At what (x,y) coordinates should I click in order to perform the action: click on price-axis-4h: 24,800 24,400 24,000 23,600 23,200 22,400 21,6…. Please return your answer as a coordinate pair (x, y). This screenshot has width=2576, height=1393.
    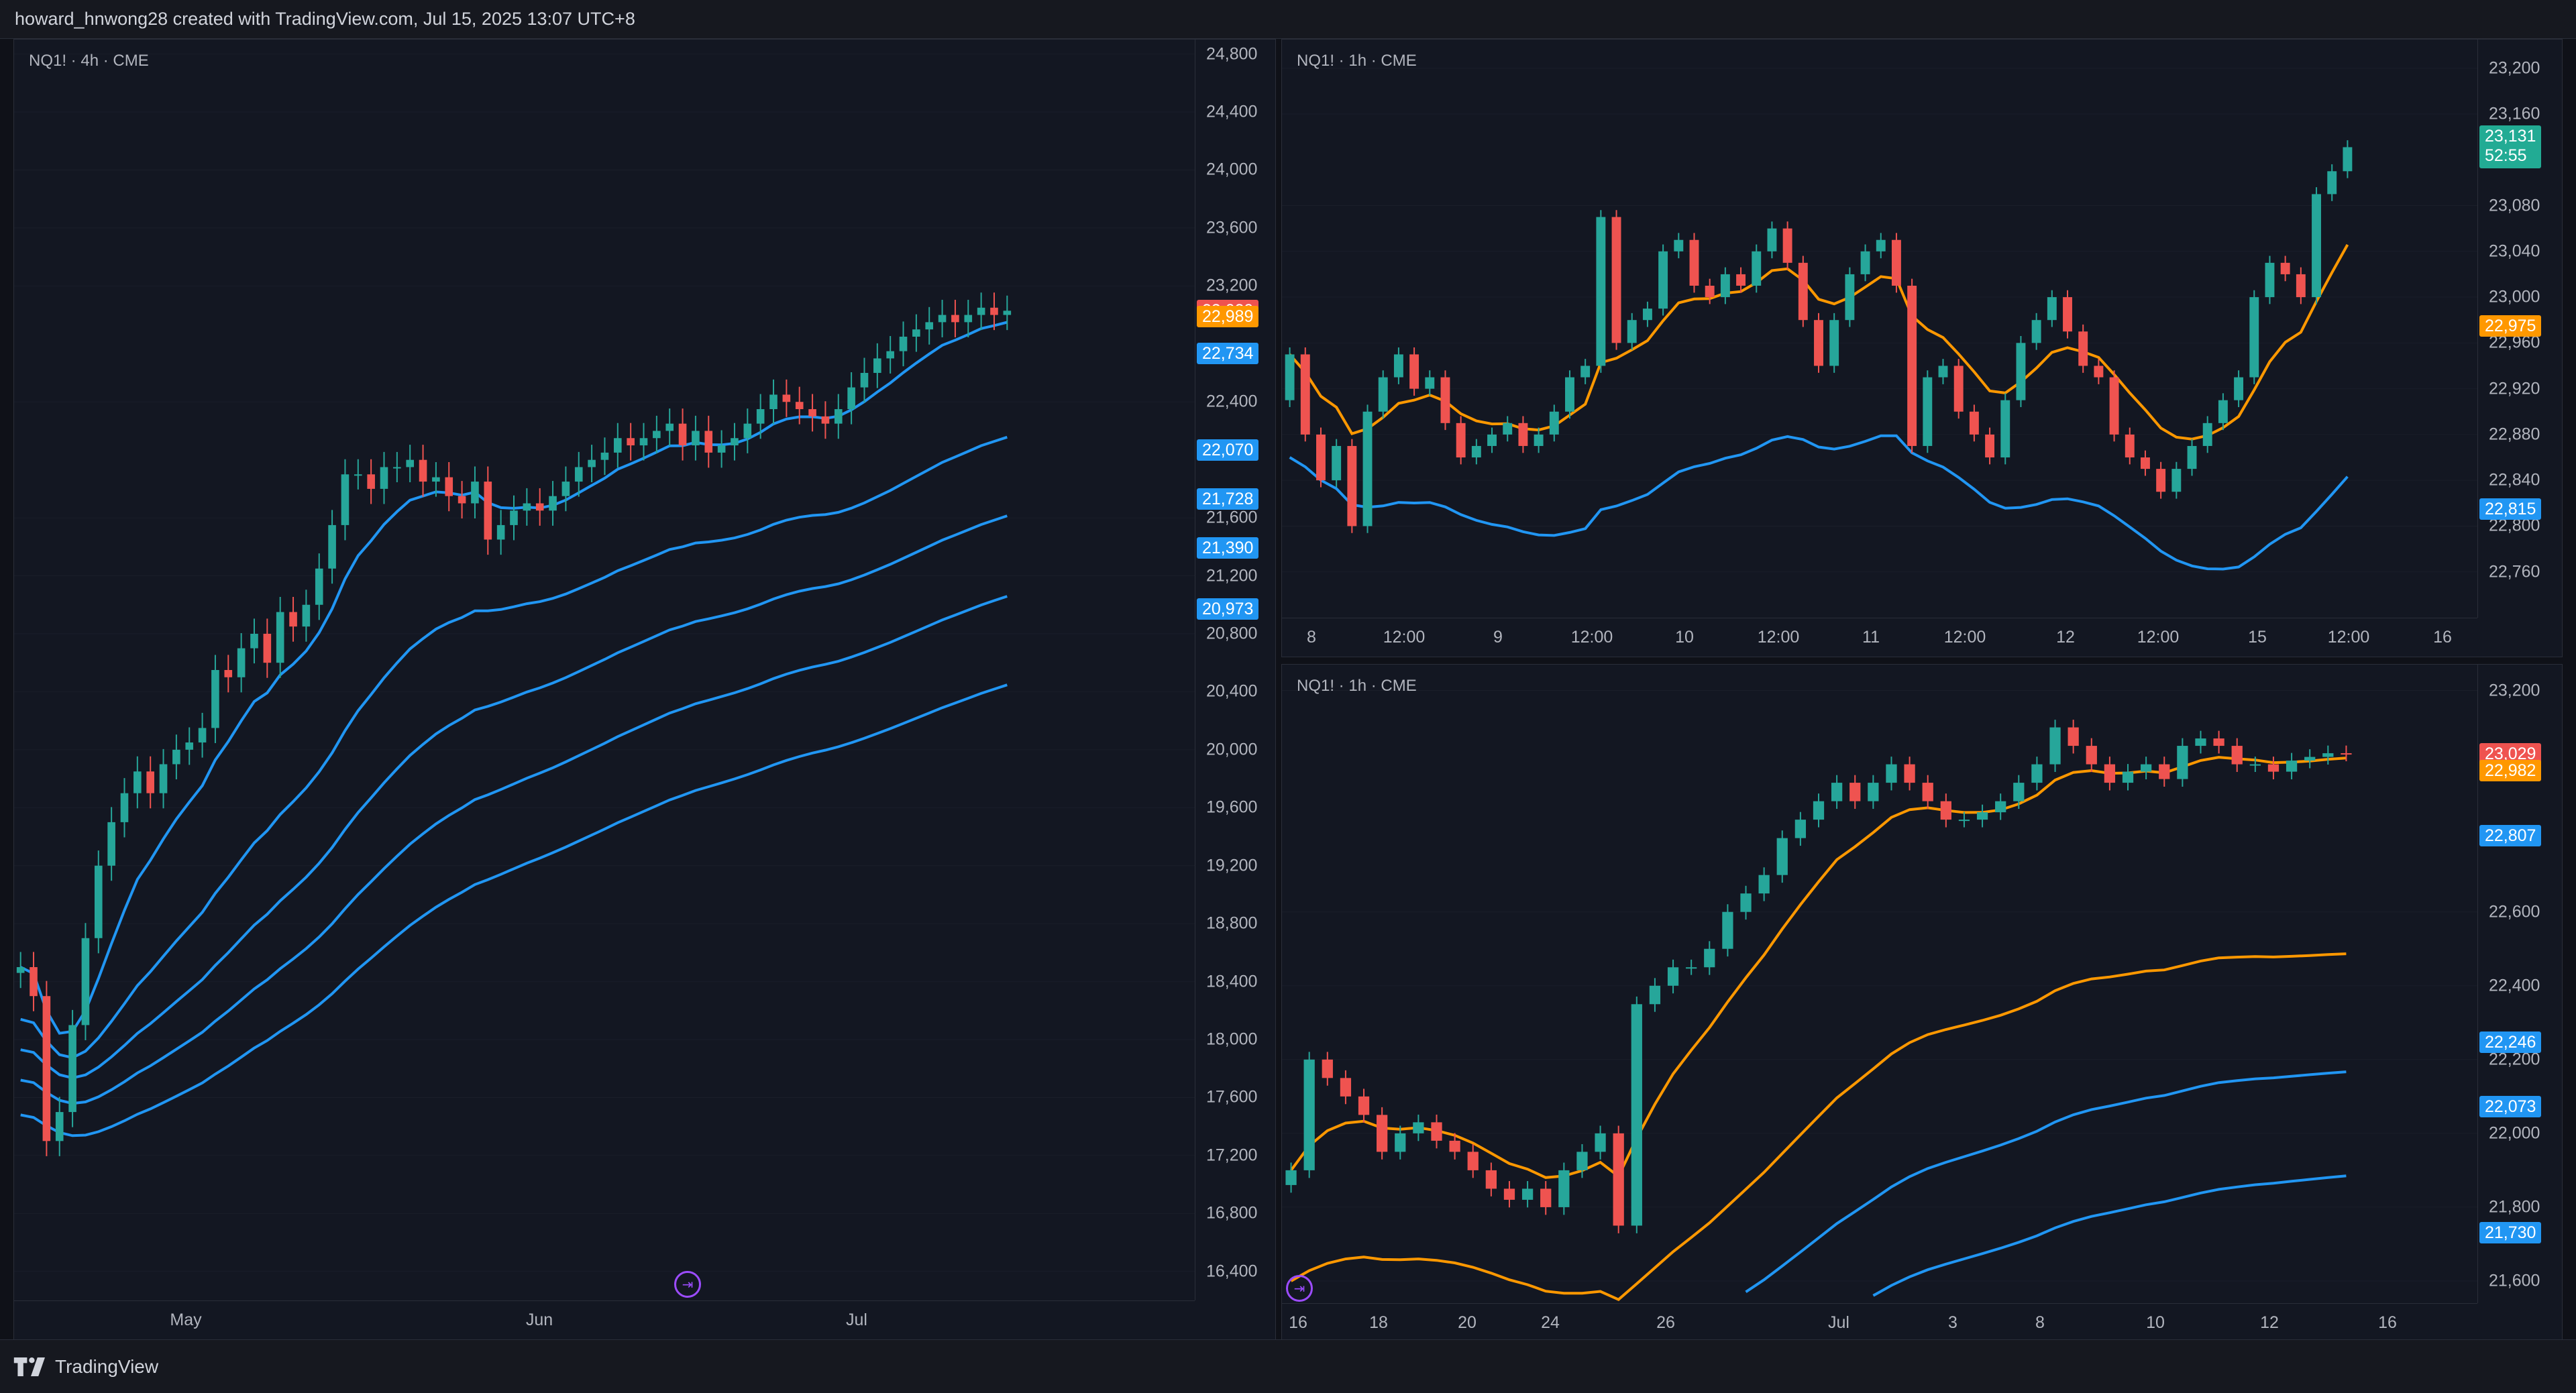
    Looking at the image, I should click on (1235, 670).